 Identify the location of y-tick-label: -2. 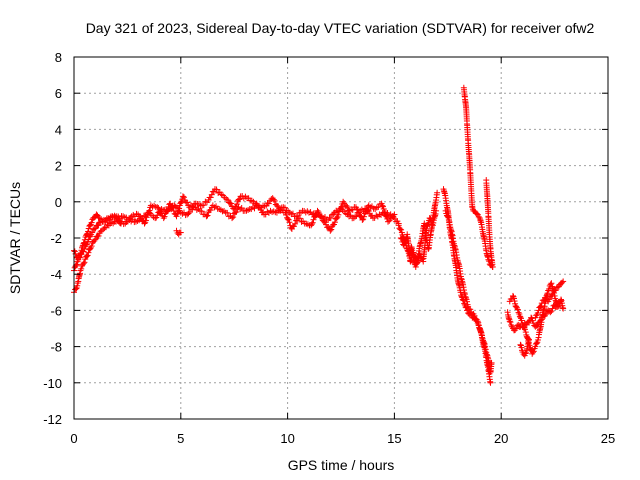
(56, 238).